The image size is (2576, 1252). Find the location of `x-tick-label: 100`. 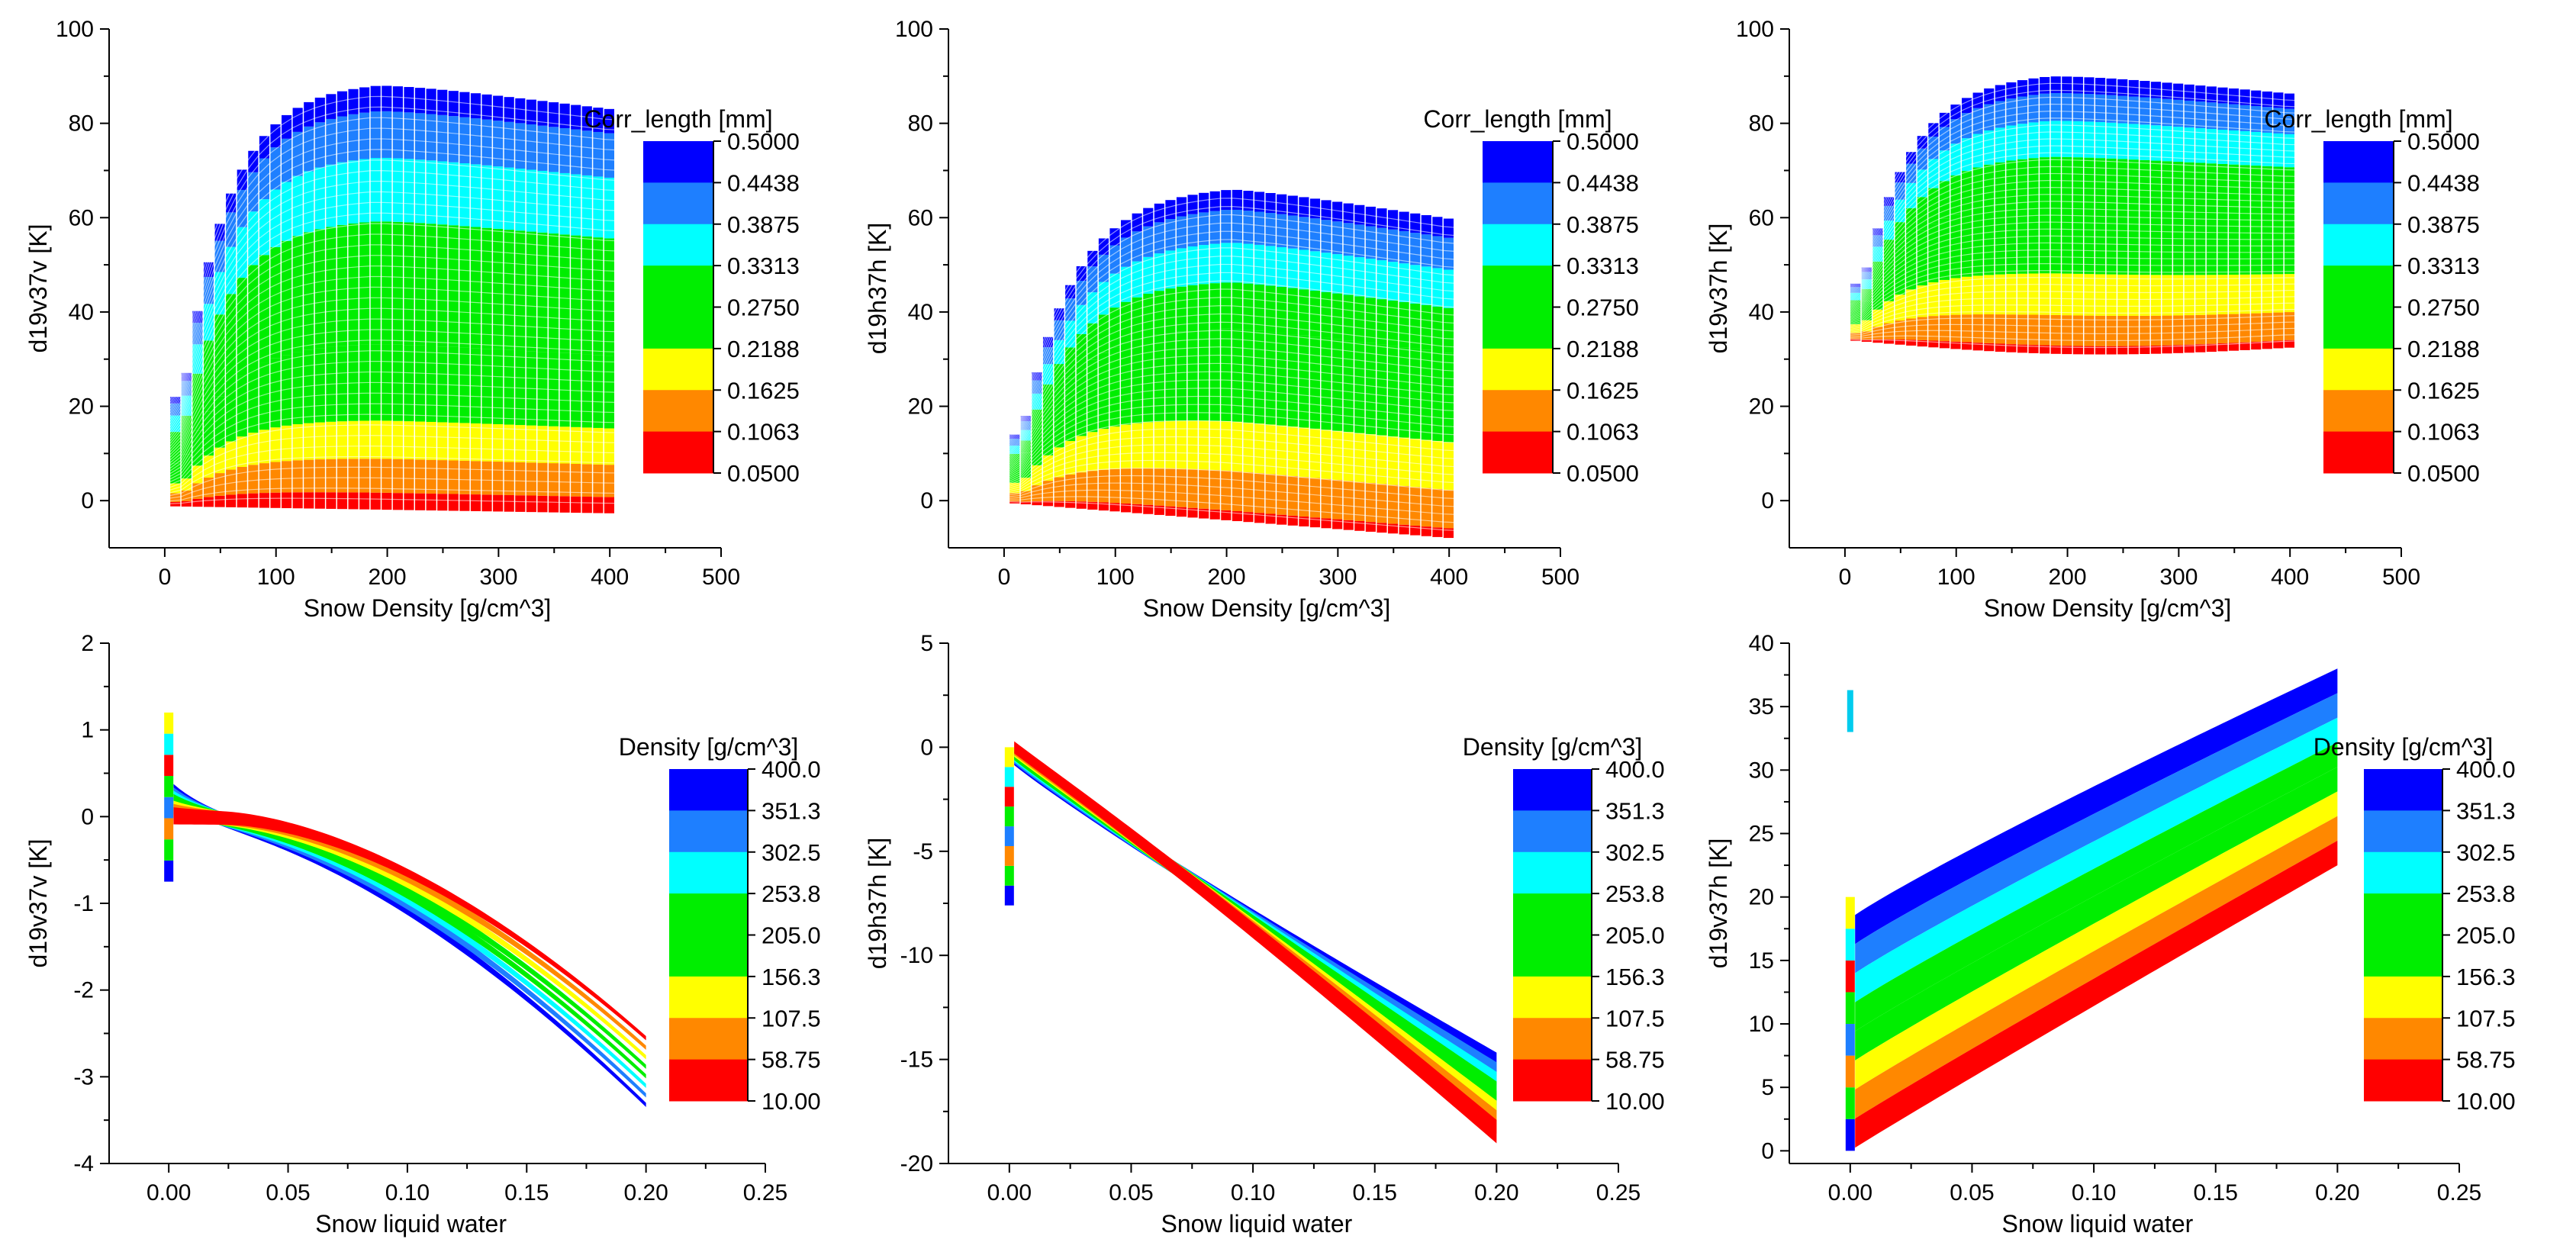

x-tick-label: 100 is located at coordinates (1956, 577).